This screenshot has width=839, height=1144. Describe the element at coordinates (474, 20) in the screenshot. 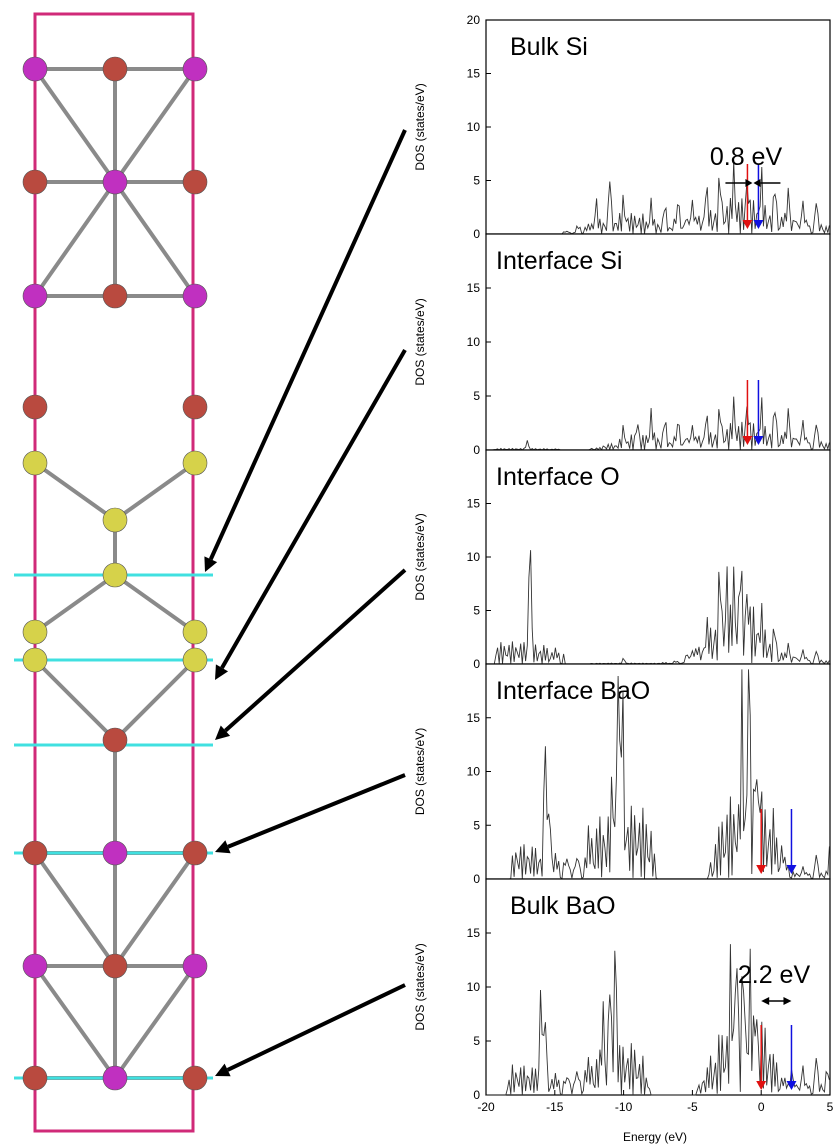

I see `y-tick-label: 20` at that location.